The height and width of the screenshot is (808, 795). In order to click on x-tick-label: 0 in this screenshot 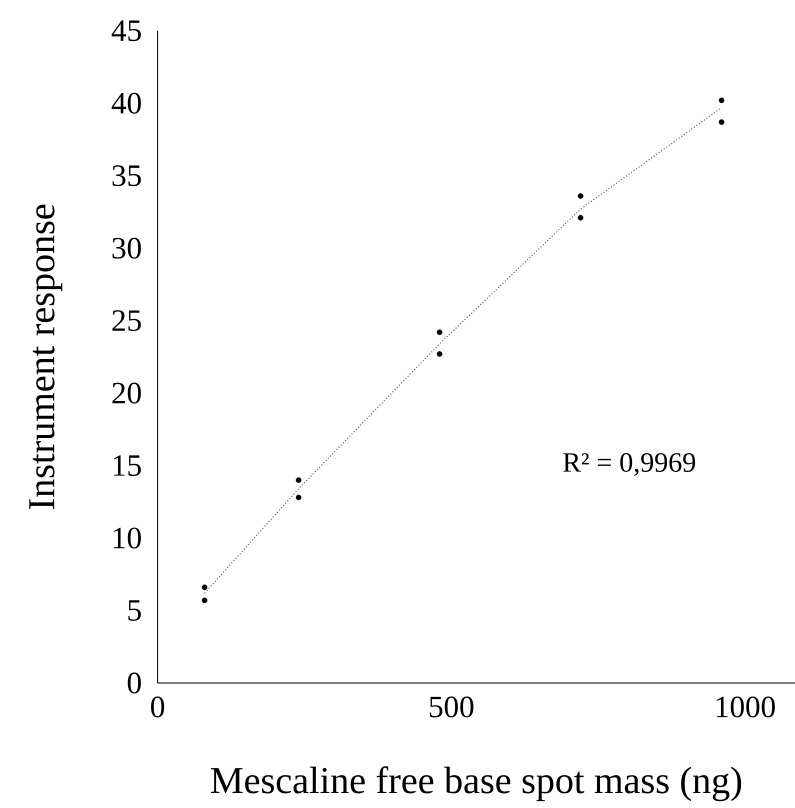, I will do `click(157, 707)`.